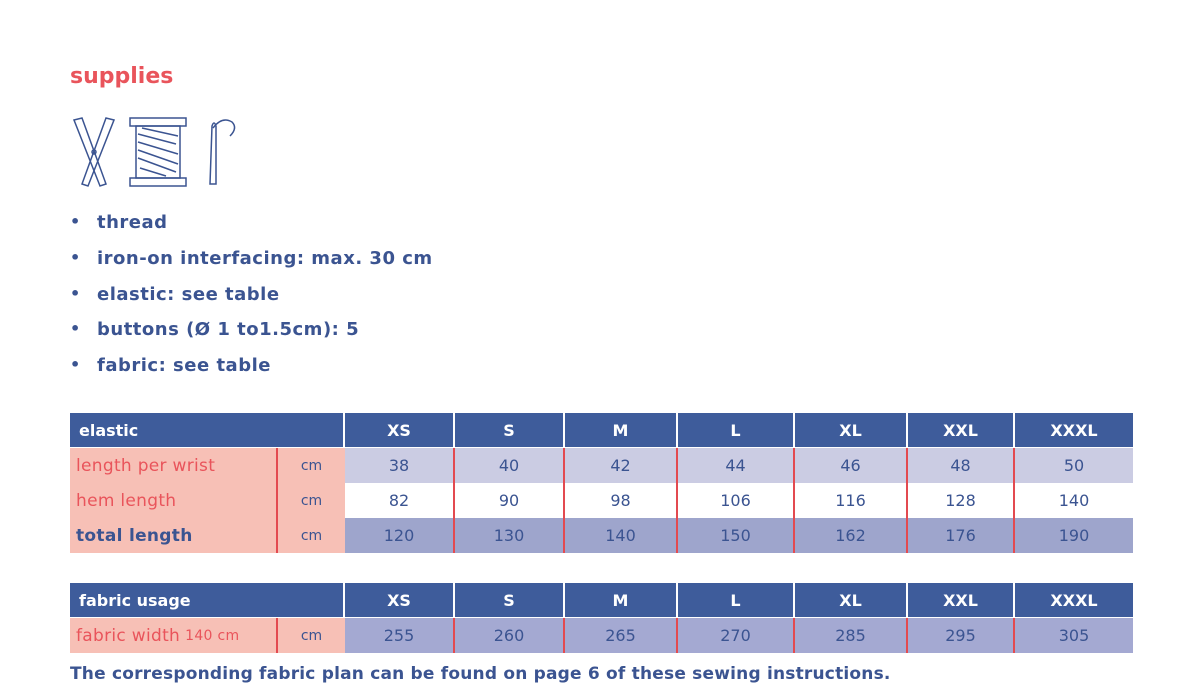 This screenshot has width=1200, height=696. What do you see at coordinates (132, 222) in the screenshot?
I see `bullet-text: thread` at bounding box center [132, 222].